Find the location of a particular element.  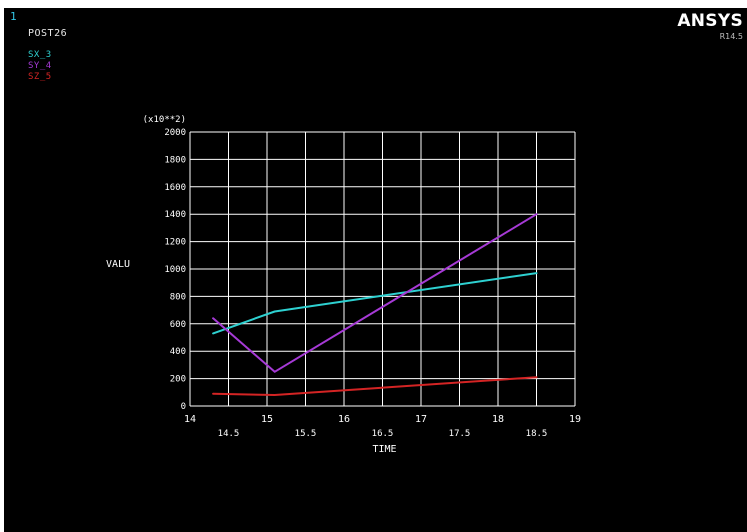

x-minor-tick-label: 18.5 is located at coordinates (537, 434).